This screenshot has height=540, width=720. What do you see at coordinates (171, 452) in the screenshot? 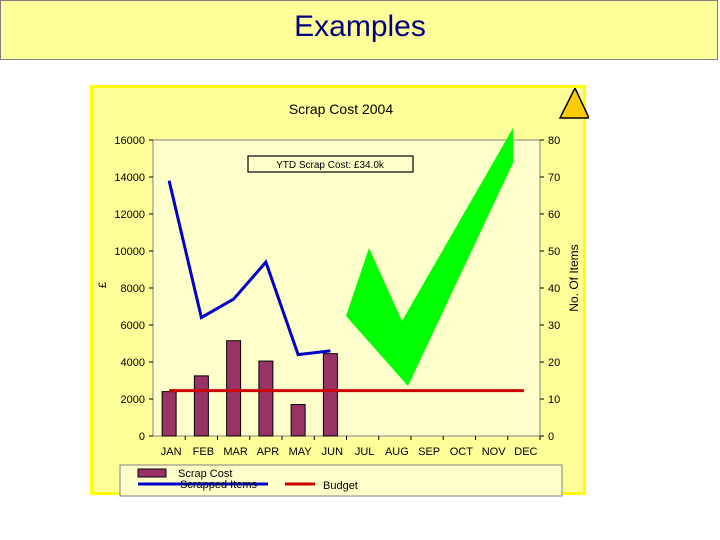
I see `x-tick-label: JAN` at bounding box center [171, 452].